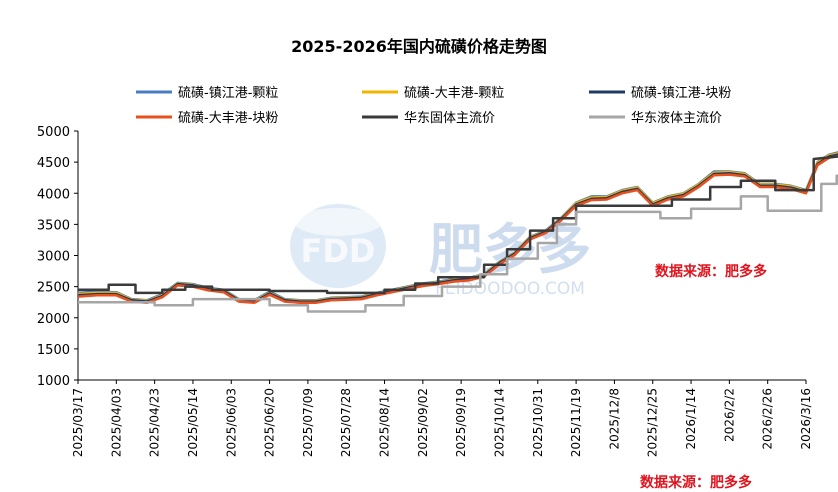 This screenshot has width=838, height=492. Describe the element at coordinates (461, 422) in the screenshot. I see `x-tick-label: 2025/09/19` at that location.